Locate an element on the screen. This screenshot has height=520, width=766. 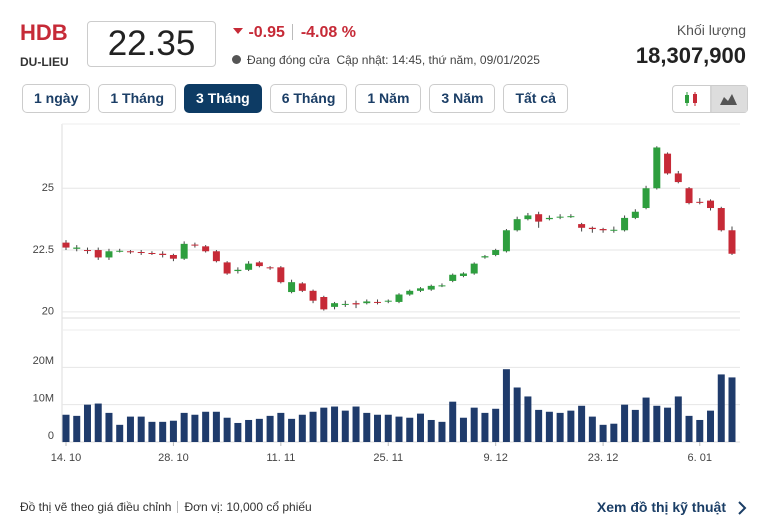
volume: 18,307,900 is located at coordinates (690, 55).